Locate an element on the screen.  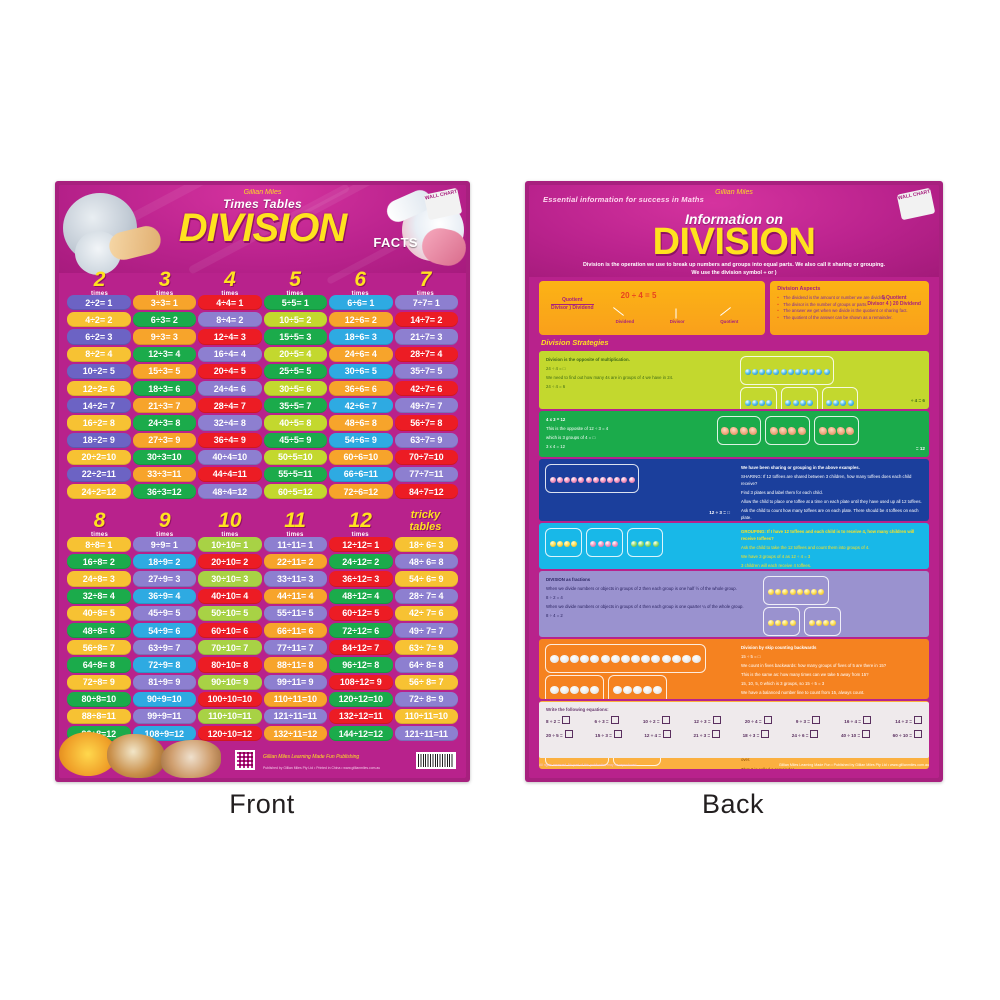
column-header-12: 12 times is located at coordinates (360, 524).